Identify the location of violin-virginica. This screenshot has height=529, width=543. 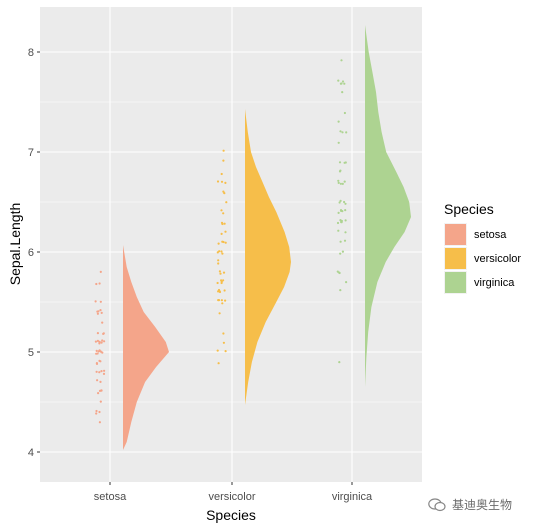
(388, 206).